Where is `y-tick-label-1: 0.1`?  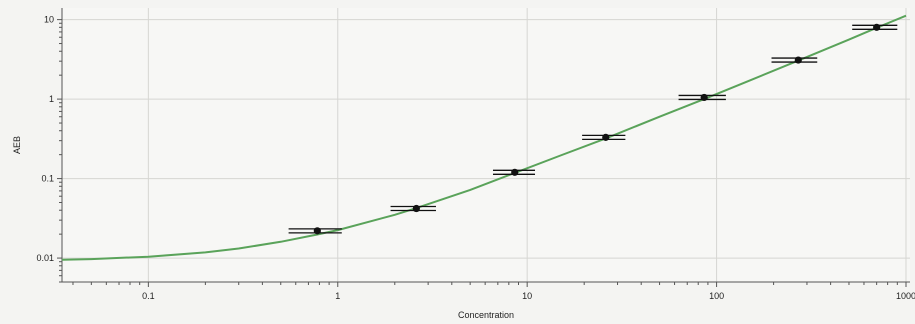 y-tick-label-1: 0.1 is located at coordinates (47, 179).